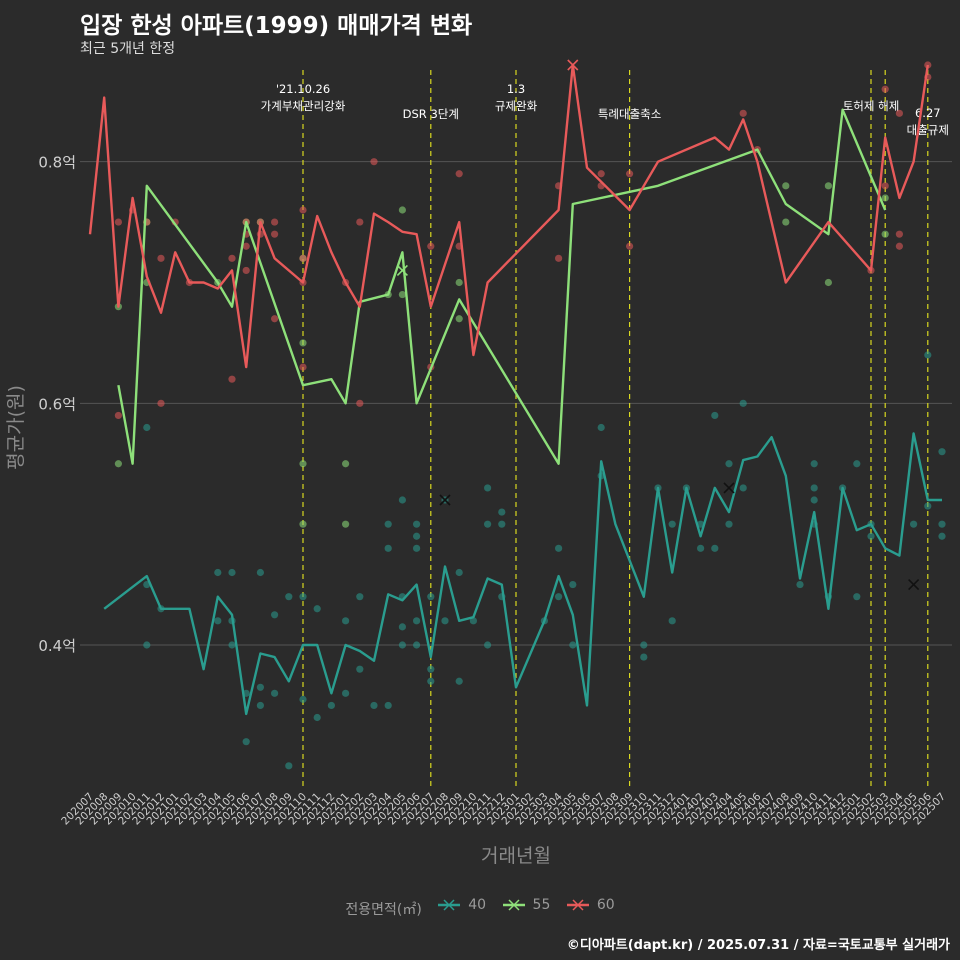 The width and height of the screenshot is (960, 960). What do you see at coordinates (57, 646) in the screenshot?
I see `y-tick-label: 0.4억` at bounding box center [57, 646].